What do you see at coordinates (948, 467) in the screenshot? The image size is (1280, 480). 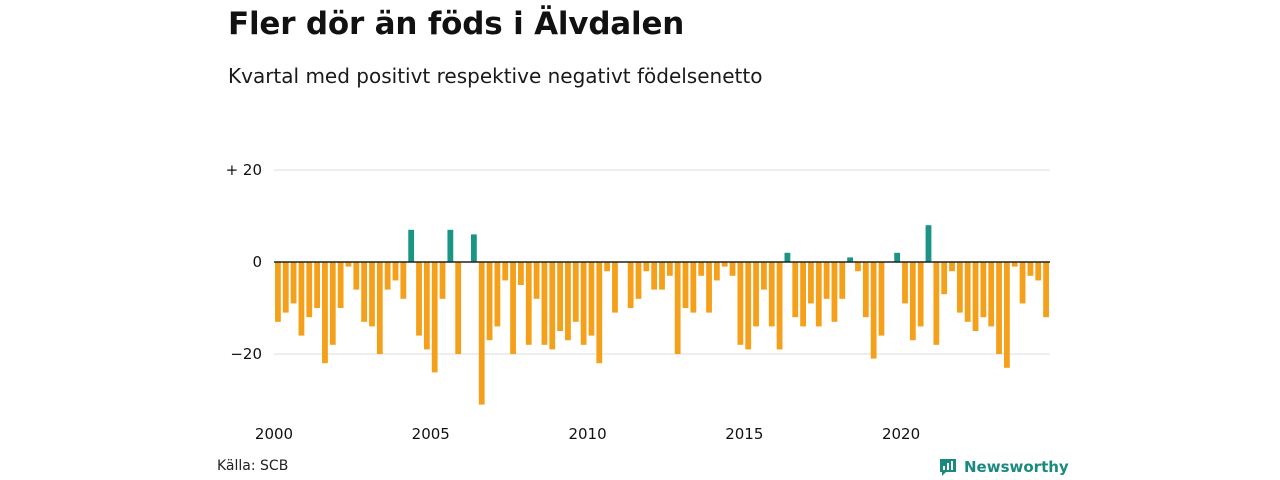 I see `newsworthy-logo-icon` at bounding box center [948, 467].